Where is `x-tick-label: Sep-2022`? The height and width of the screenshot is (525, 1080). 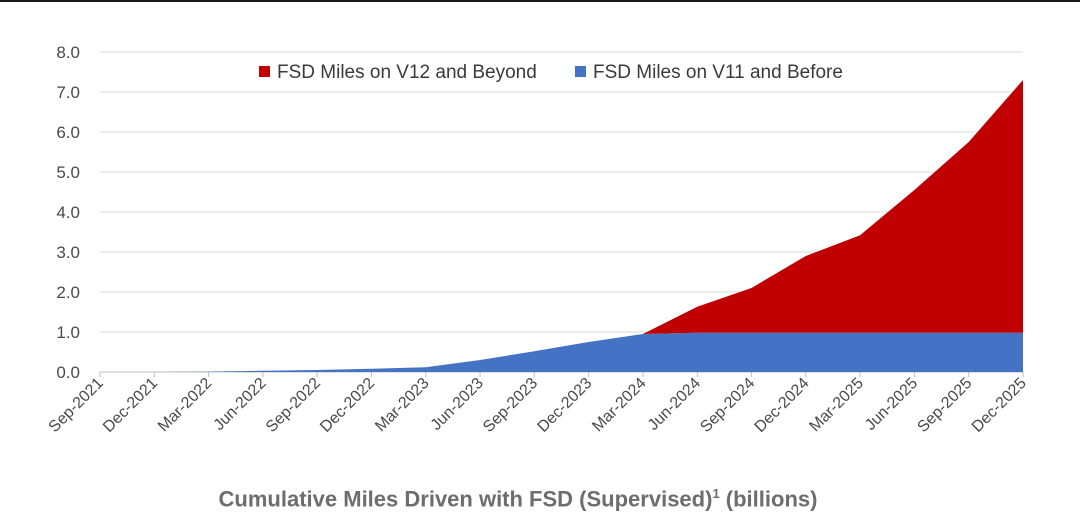
x-tick-label: Sep-2022 is located at coordinates (293, 405).